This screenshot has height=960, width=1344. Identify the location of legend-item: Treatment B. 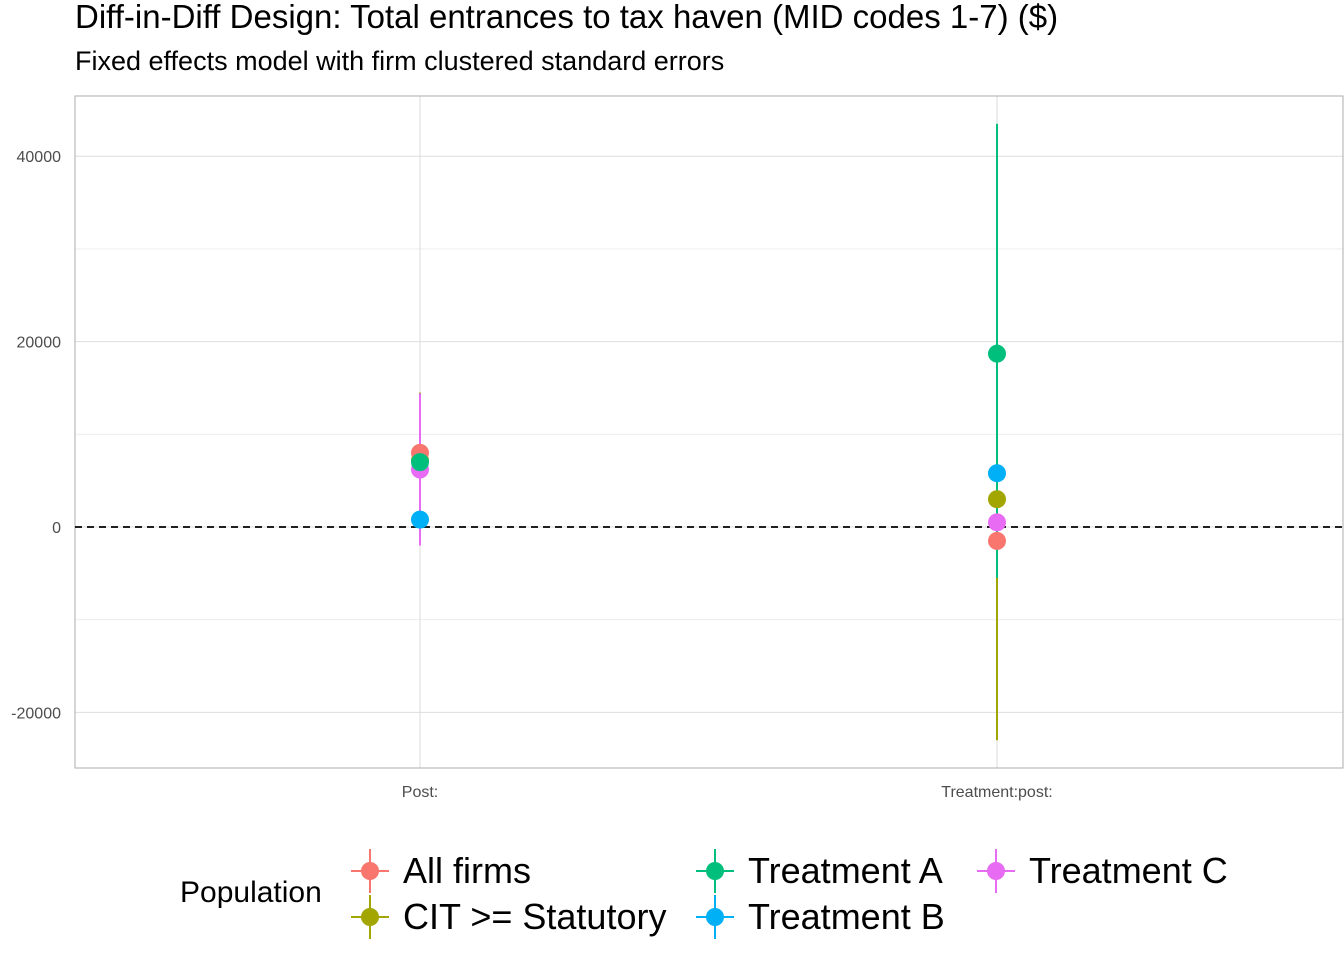
(820, 917).